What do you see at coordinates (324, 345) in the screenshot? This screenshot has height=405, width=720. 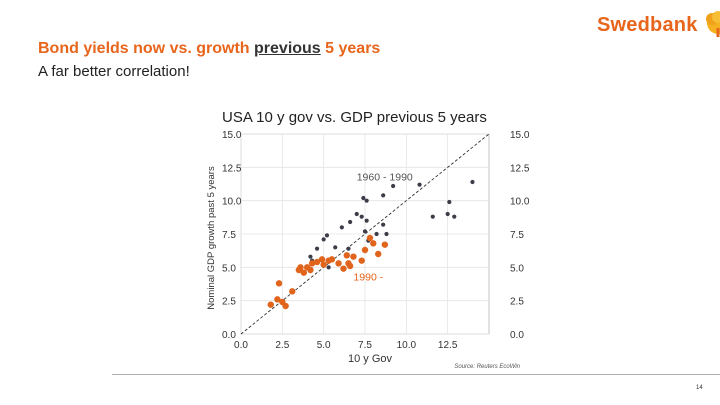 I see `x-tick-label: 5.0` at bounding box center [324, 345].